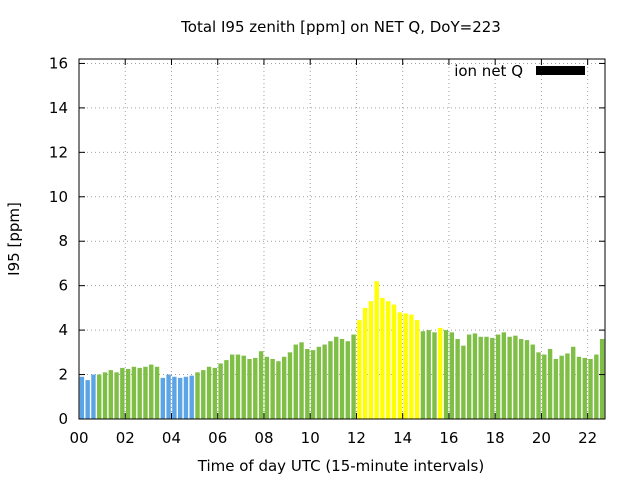 This screenshot has height=480, width=640. Describe the element at coordinates (541, 438) in the screenshot. I see `x-tick-label: 20` at that location.